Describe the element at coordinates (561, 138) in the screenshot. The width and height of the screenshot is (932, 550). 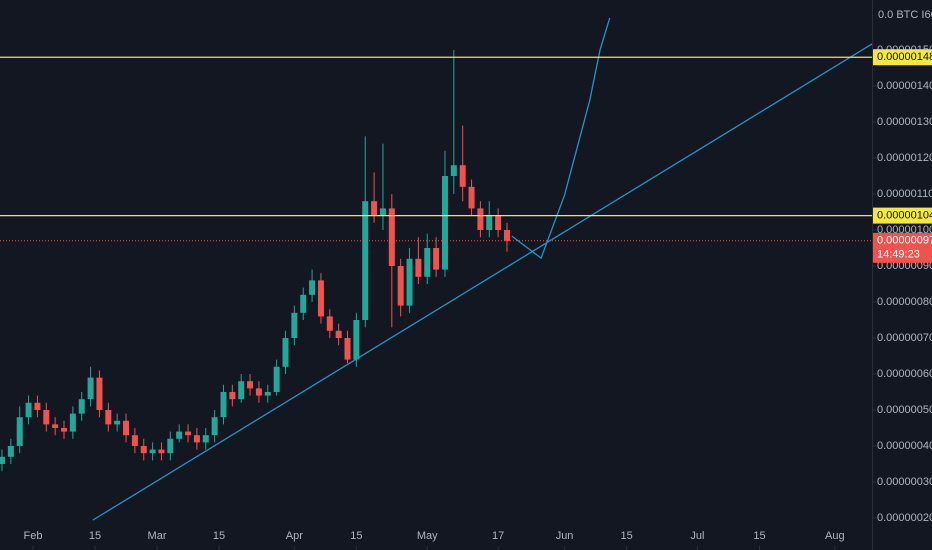
I see `projection` at that location.